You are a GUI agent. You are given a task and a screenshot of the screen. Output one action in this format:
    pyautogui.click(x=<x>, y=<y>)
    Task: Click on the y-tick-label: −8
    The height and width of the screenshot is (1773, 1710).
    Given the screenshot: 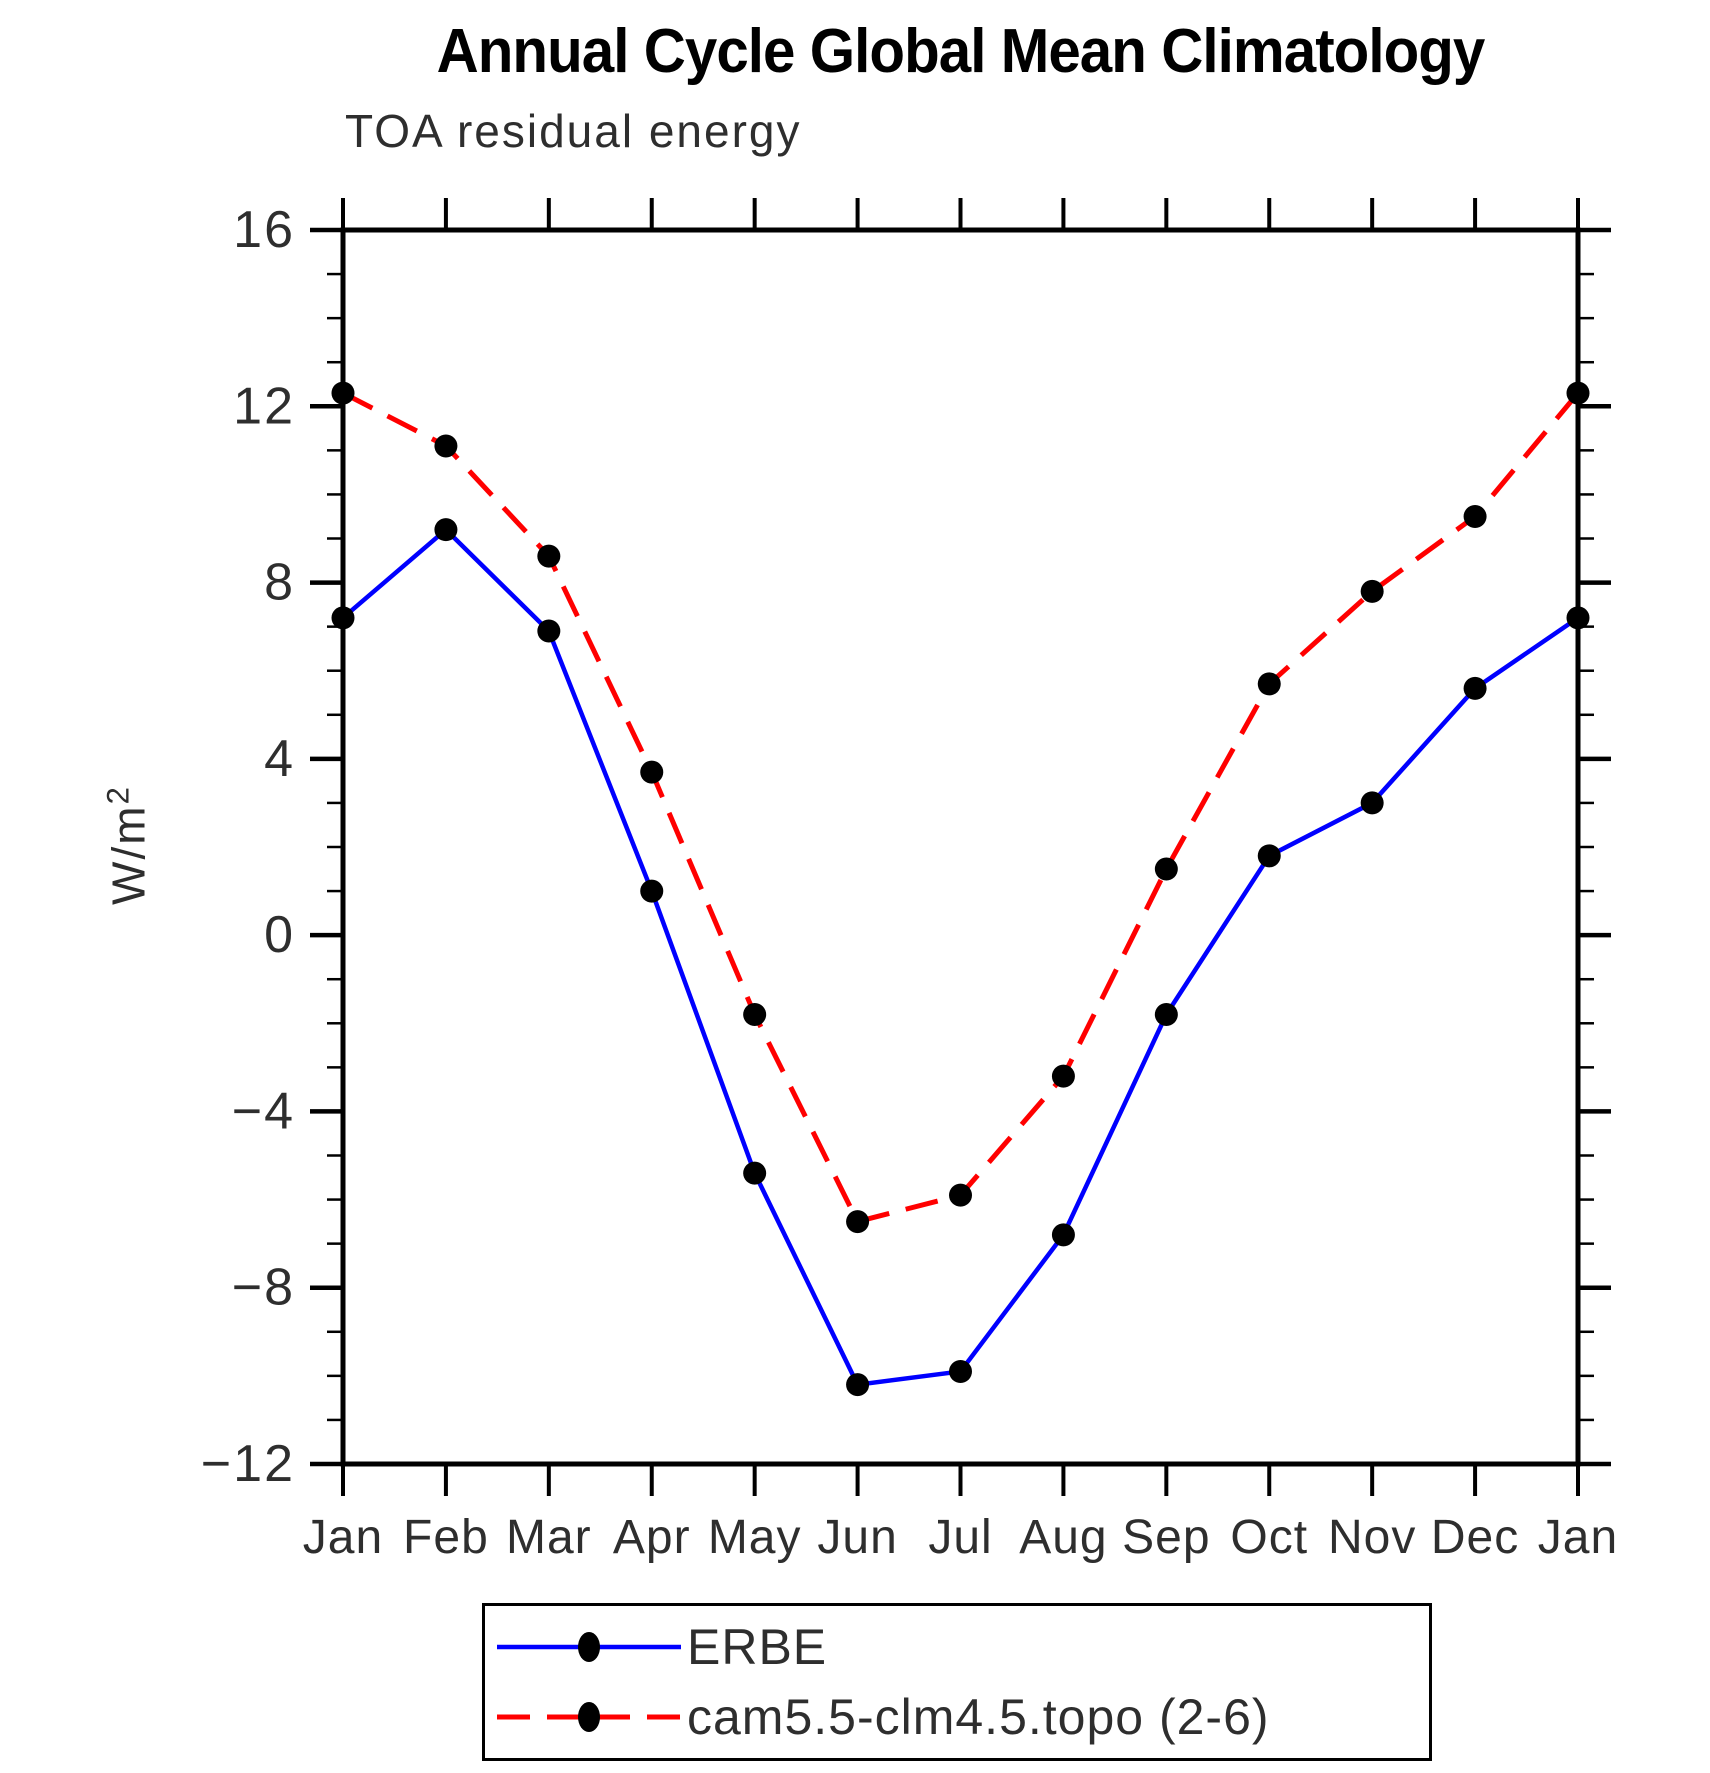 What is the action you would take?
    pyautogui.click(x=263, y=1288)
    